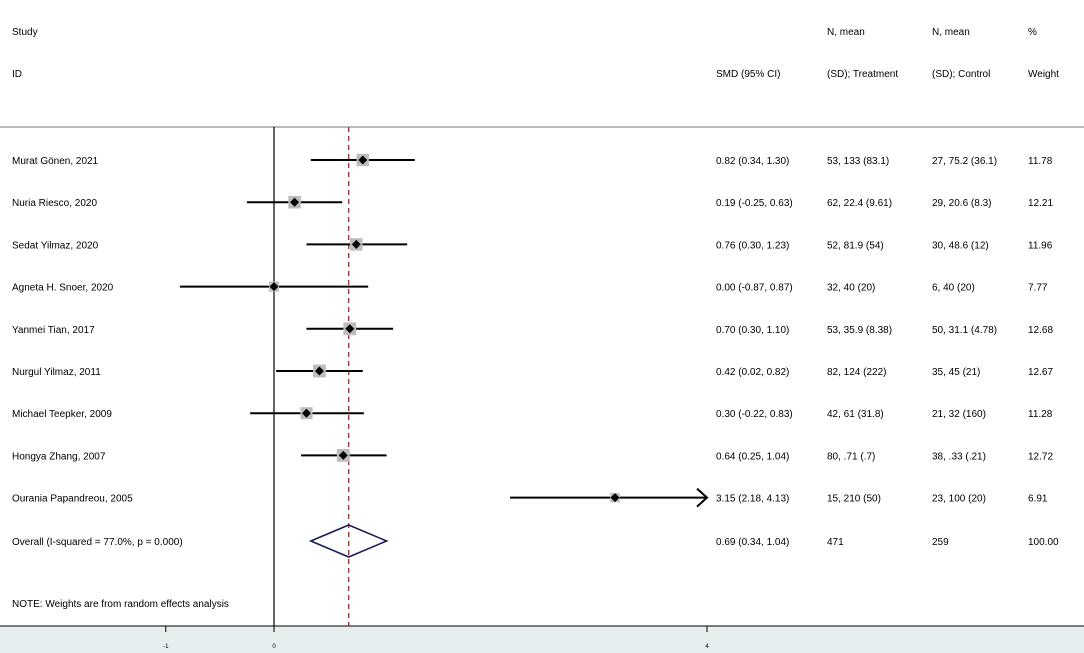 The height and width of the screenshot is (653, 1084). Describe the element at coordinates (752, 161) in the screenshot. I see `study-ci-text: 0.82 (0.34, 1.30)` at that location.